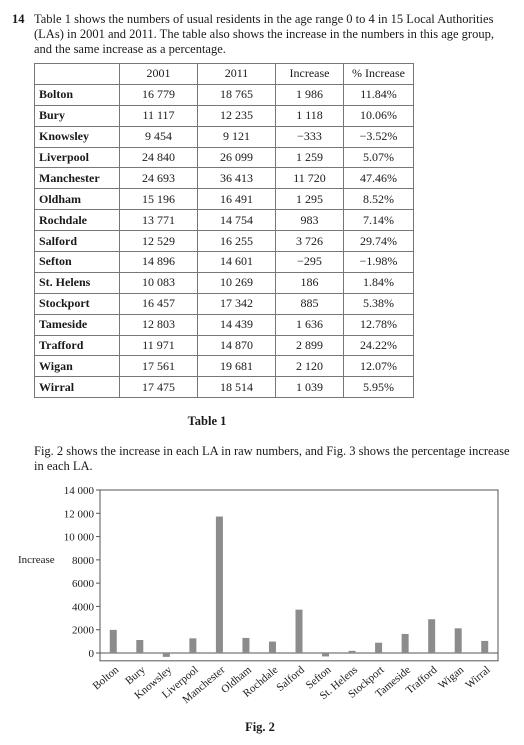 The image size is (524, 745). Describe the element at coordinates (309, 387) in the screenshot. I see `value-cell: 1 039` at that location.